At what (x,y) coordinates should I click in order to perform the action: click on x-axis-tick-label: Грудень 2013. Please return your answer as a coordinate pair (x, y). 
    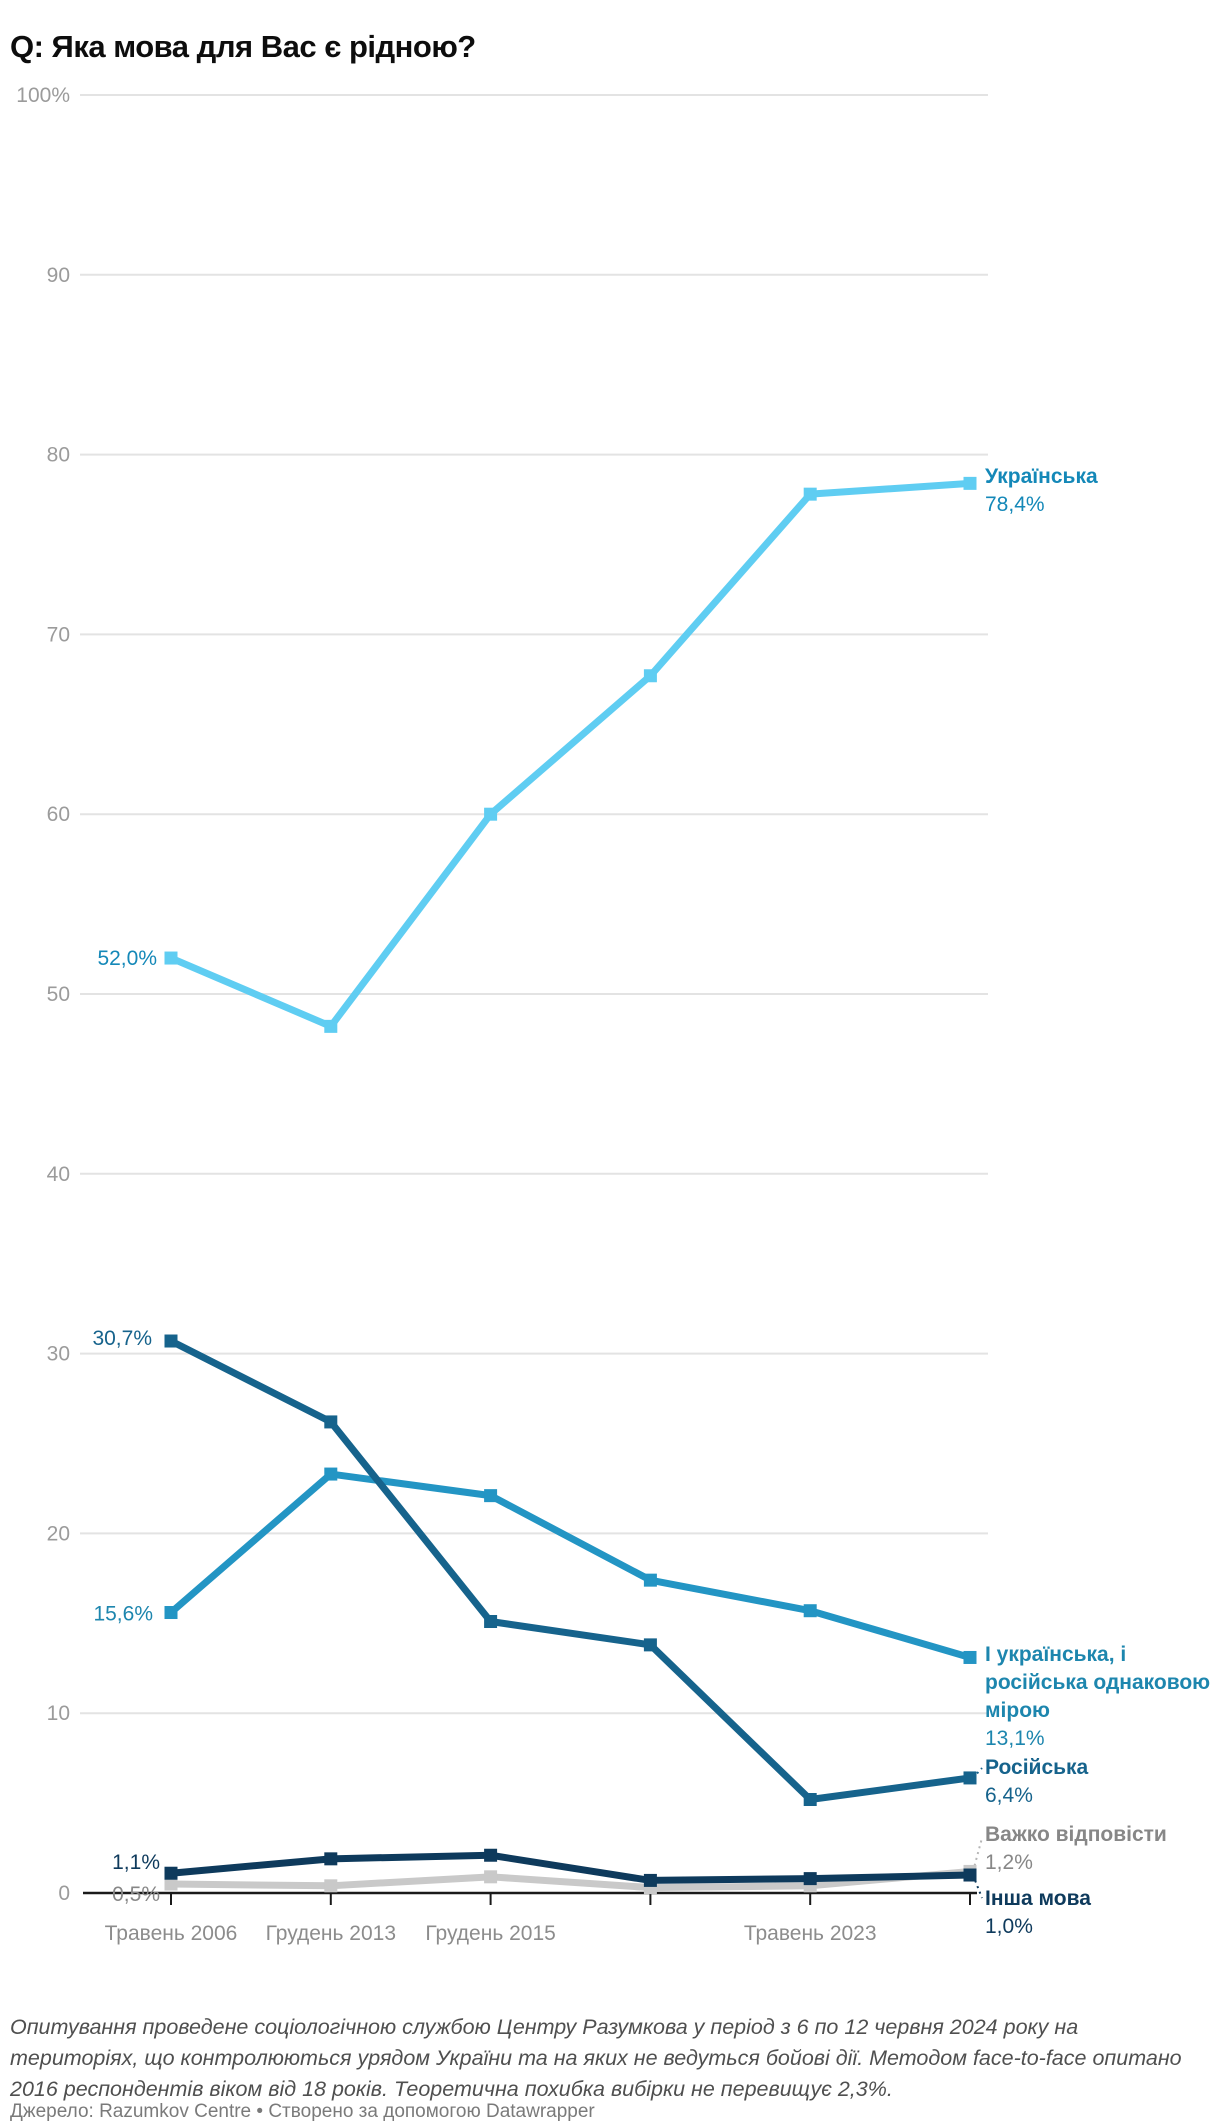
    Looking at the image, I should click on (331, 1933).